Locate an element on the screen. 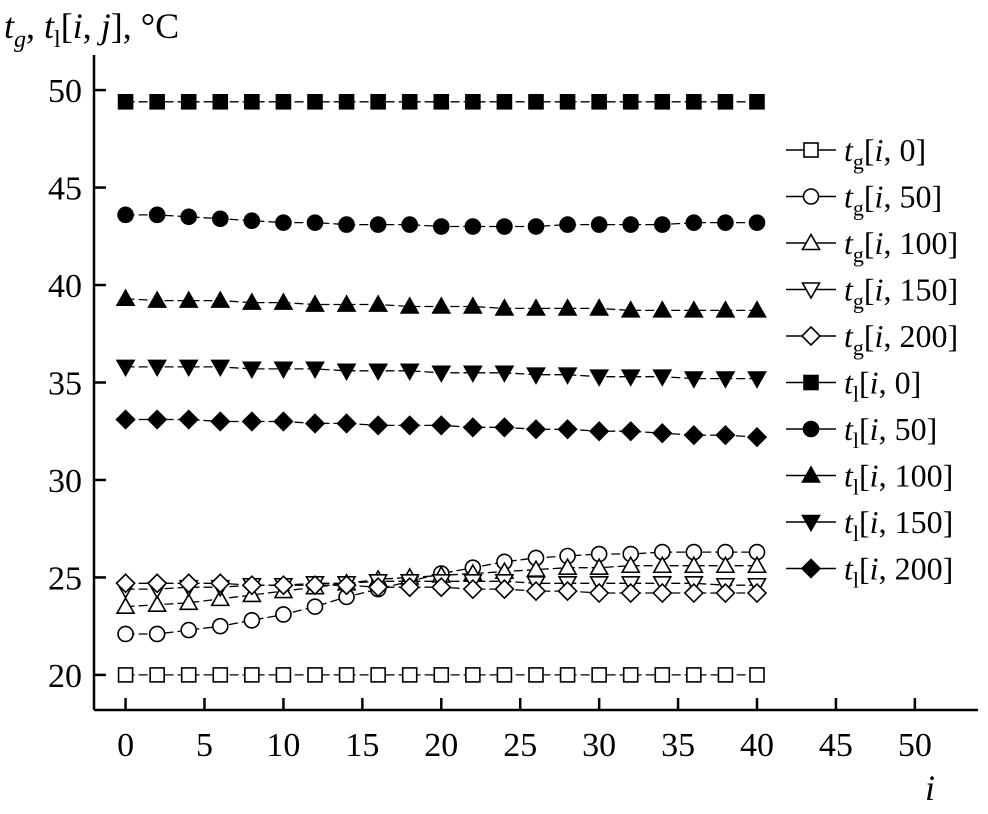 The image size is (988, 814). legend-entry: tl[i, 50] is located at coordinates (861, 432).